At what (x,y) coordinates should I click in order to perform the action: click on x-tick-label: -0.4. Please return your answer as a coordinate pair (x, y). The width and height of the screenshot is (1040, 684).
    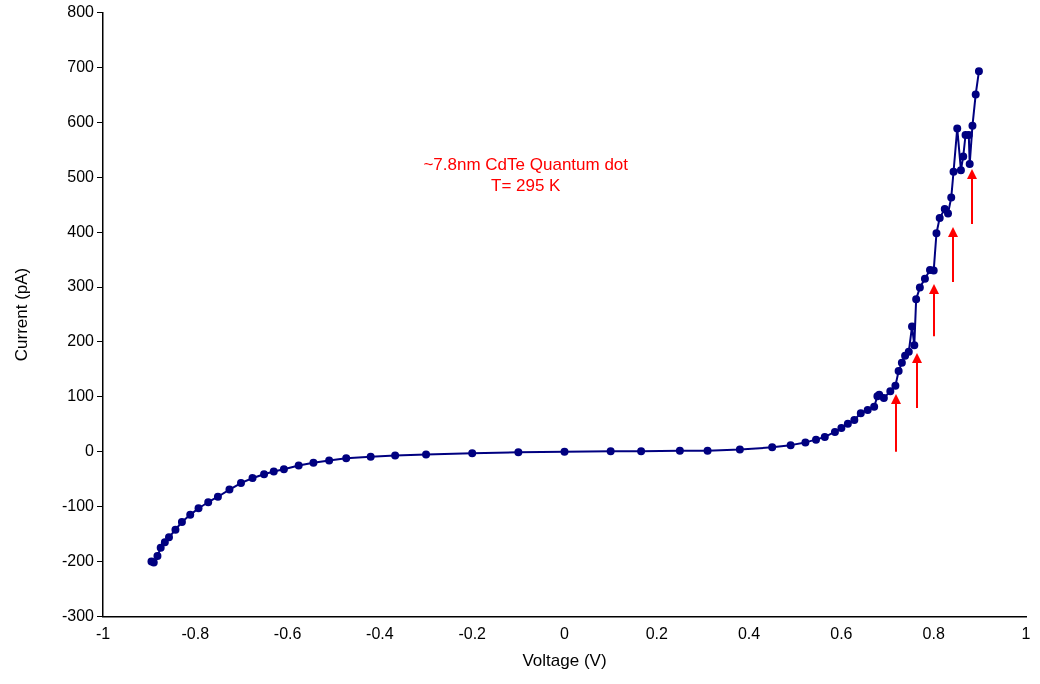
    Looking at the image, I should click on (380, 634).